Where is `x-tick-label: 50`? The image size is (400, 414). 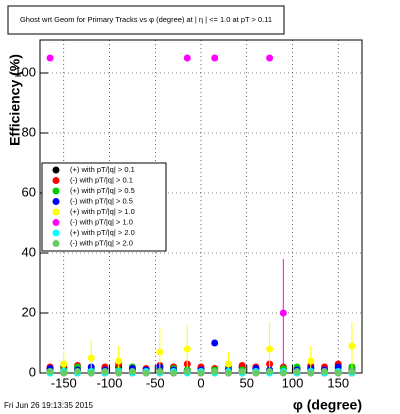 x-tick-label: 50 is located at coordinates (247, 382).